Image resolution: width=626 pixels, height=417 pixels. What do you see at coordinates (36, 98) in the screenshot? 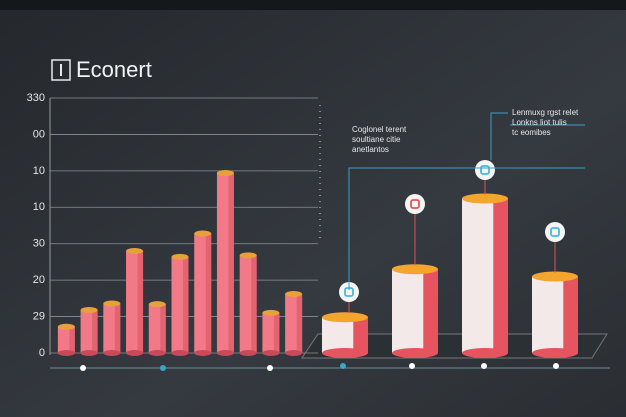
I see `y-tick-label: 330` at bounding box center [36, 98].